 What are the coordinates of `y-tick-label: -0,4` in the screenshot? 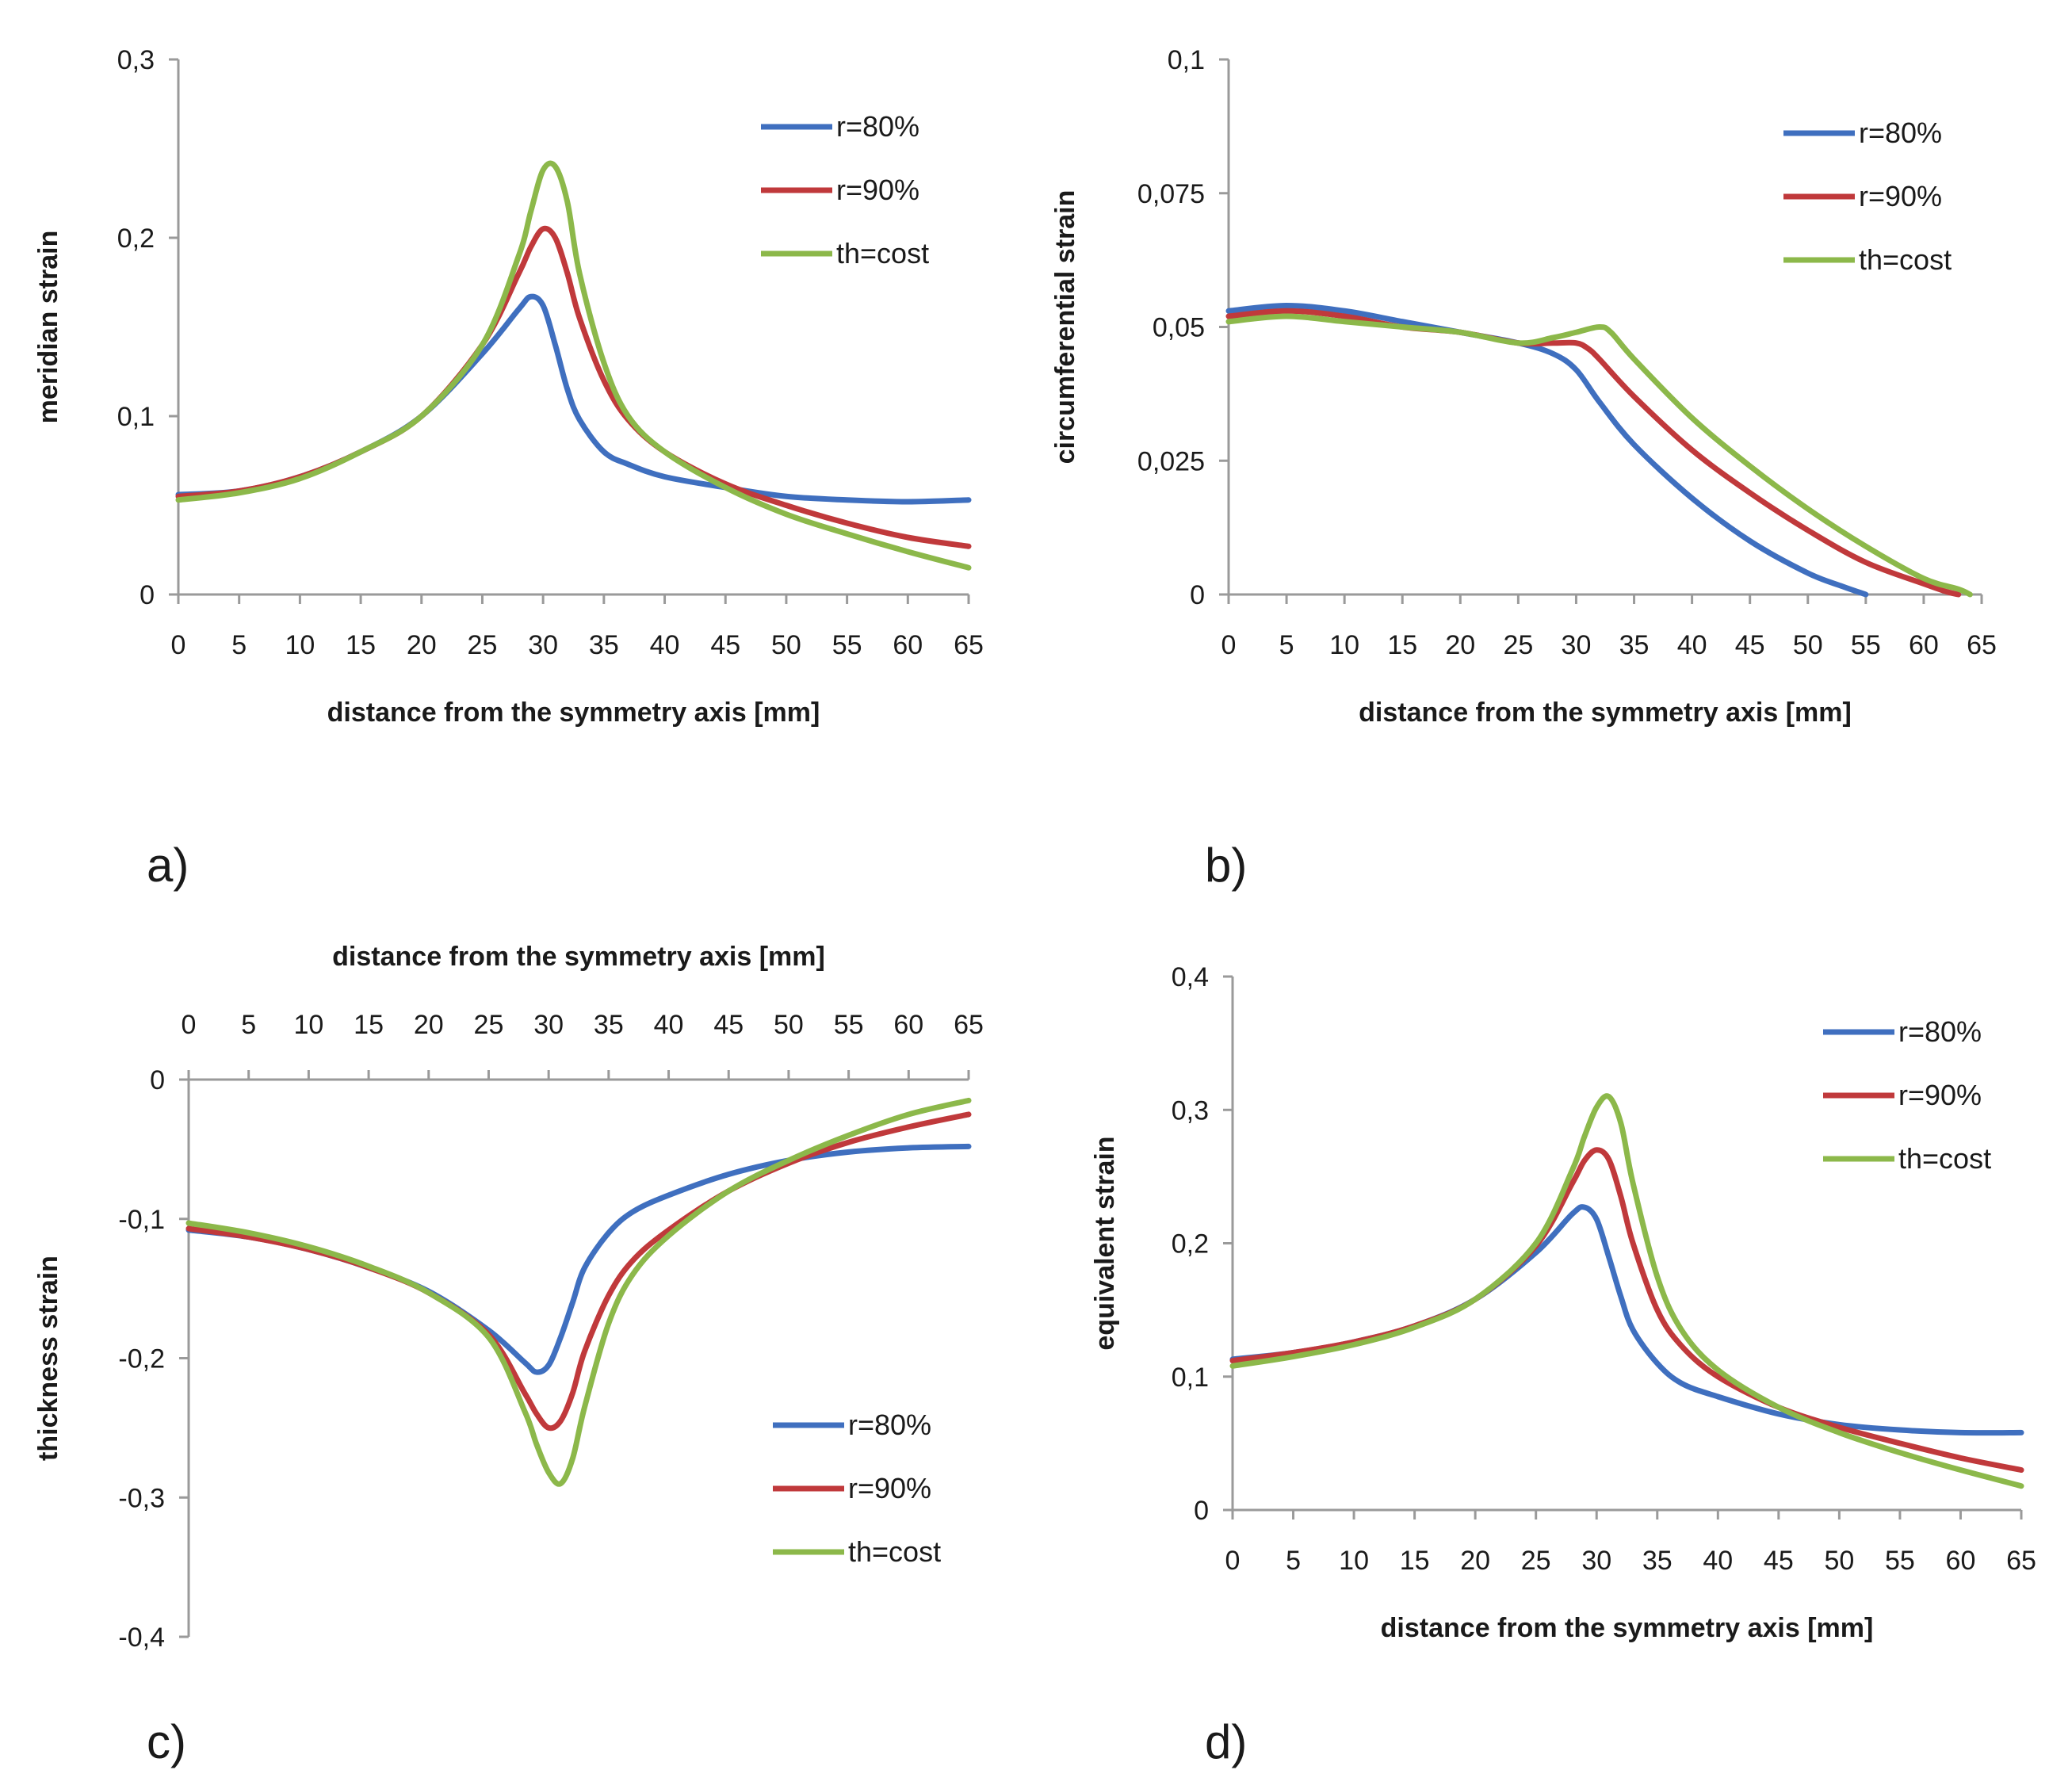 It's located at (141, 1638).